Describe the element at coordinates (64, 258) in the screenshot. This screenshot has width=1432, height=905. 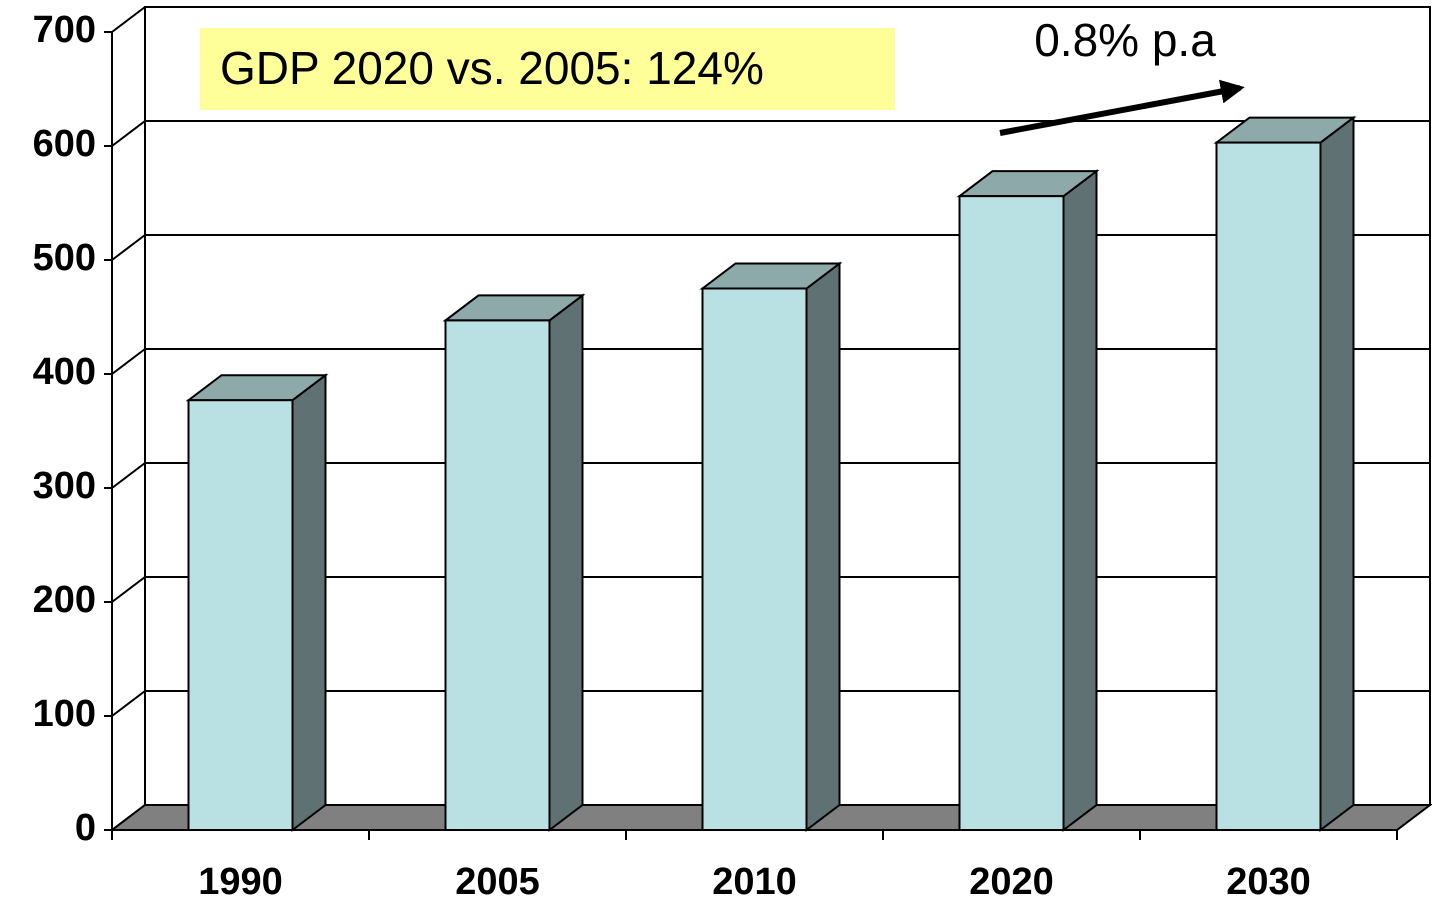
I see `y-tick-label: 500` at that location.